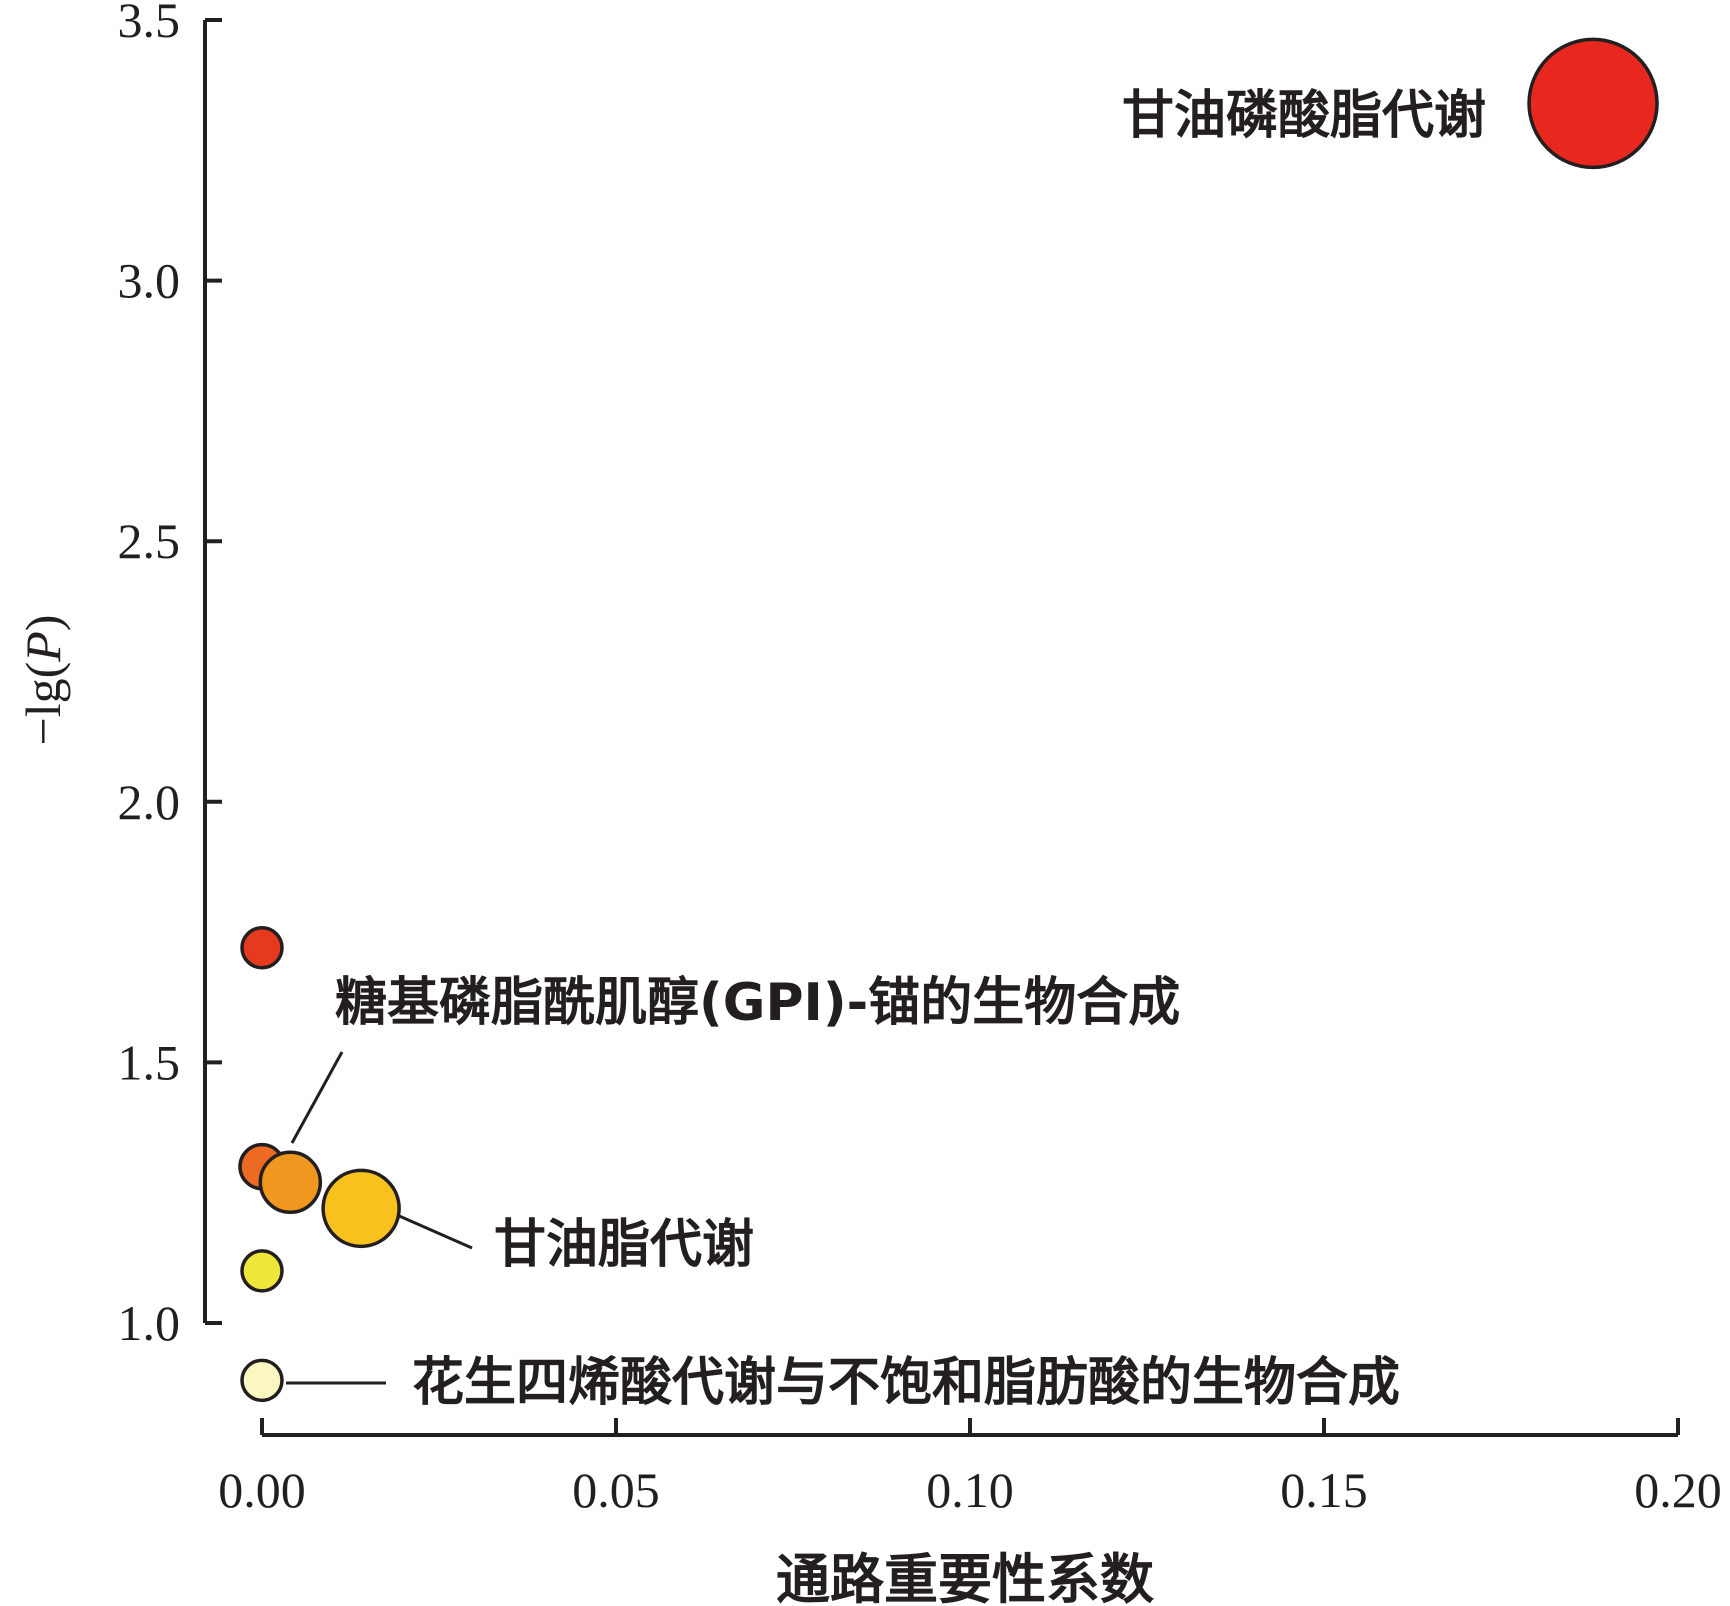 This screenshot has width=1730, height=1606. I want to click on y-tick-label-0: 1.0, so click(149, 1323).